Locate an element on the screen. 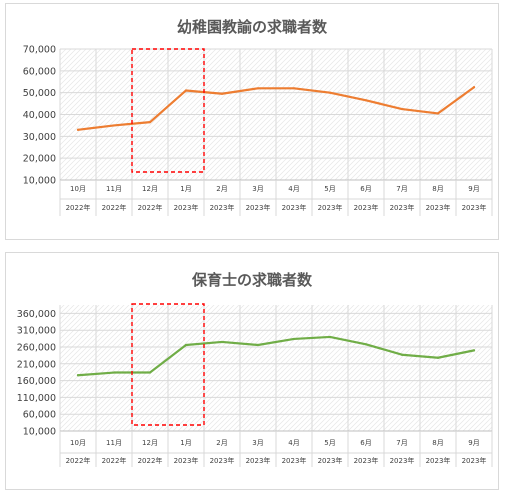 The width and height of the screenshot is (505, 493). y-tick-label: 160,000 is located at coordinates (36, 381).